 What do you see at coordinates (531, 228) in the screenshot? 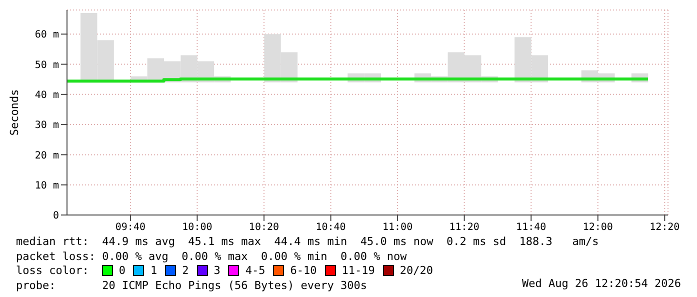
I see `x-tick-label: 11:40` at bounding box center [531, 228].